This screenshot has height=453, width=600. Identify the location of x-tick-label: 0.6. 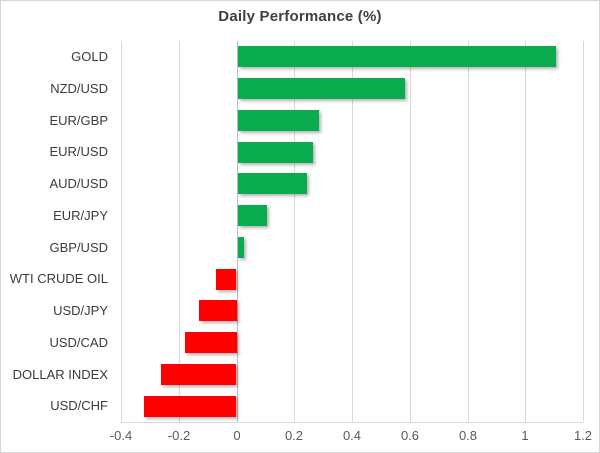
(410, 435).